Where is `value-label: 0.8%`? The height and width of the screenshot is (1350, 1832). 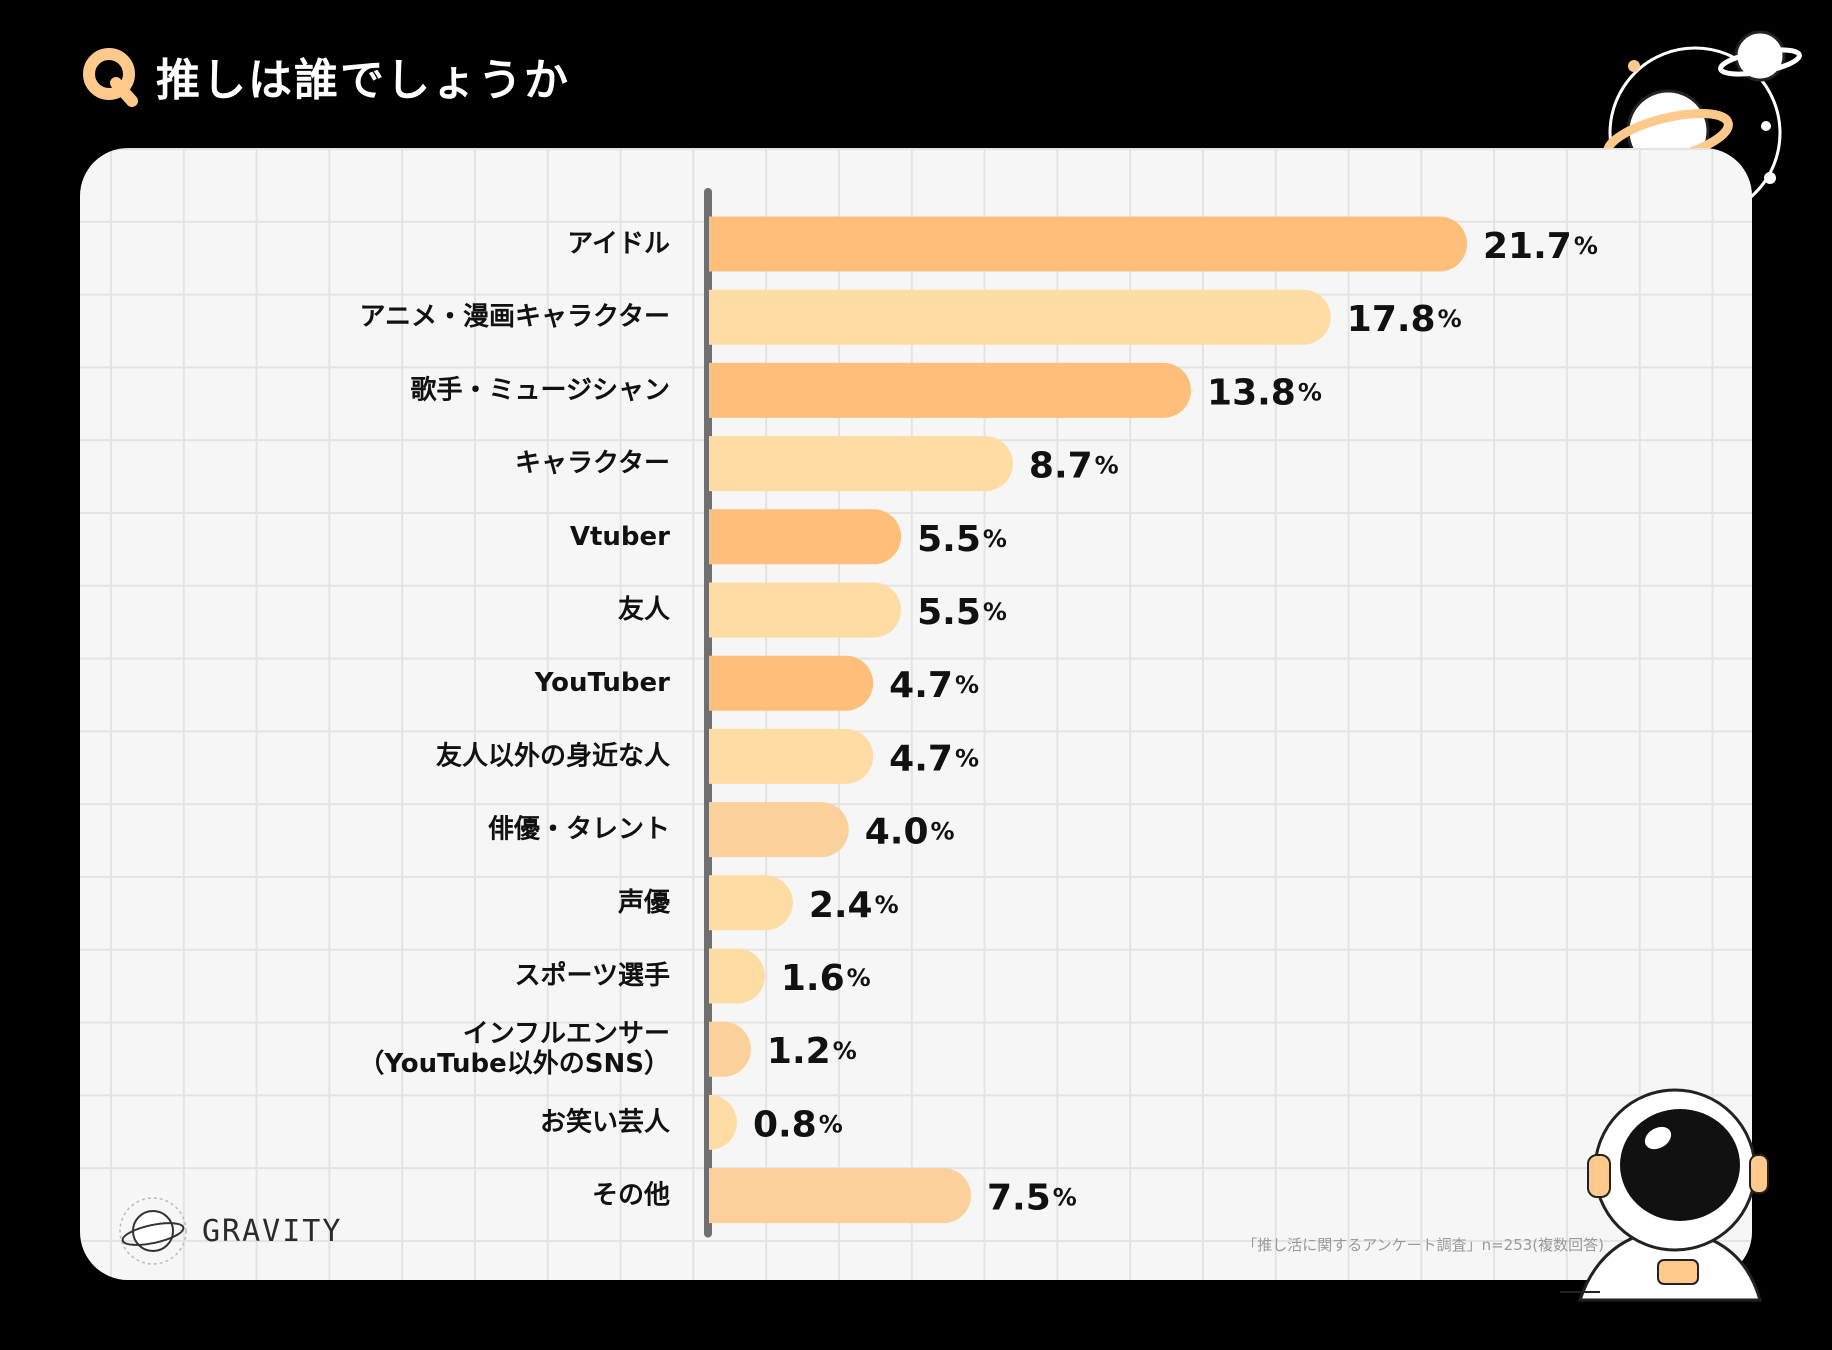
value-label: 0.8% is located at coordinates (798, 1124).